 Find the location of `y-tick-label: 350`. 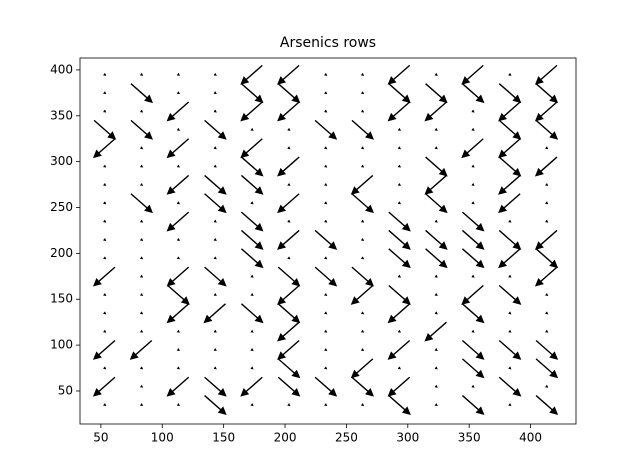

y-tick-label: 350 is located at coordinates (61, 115).